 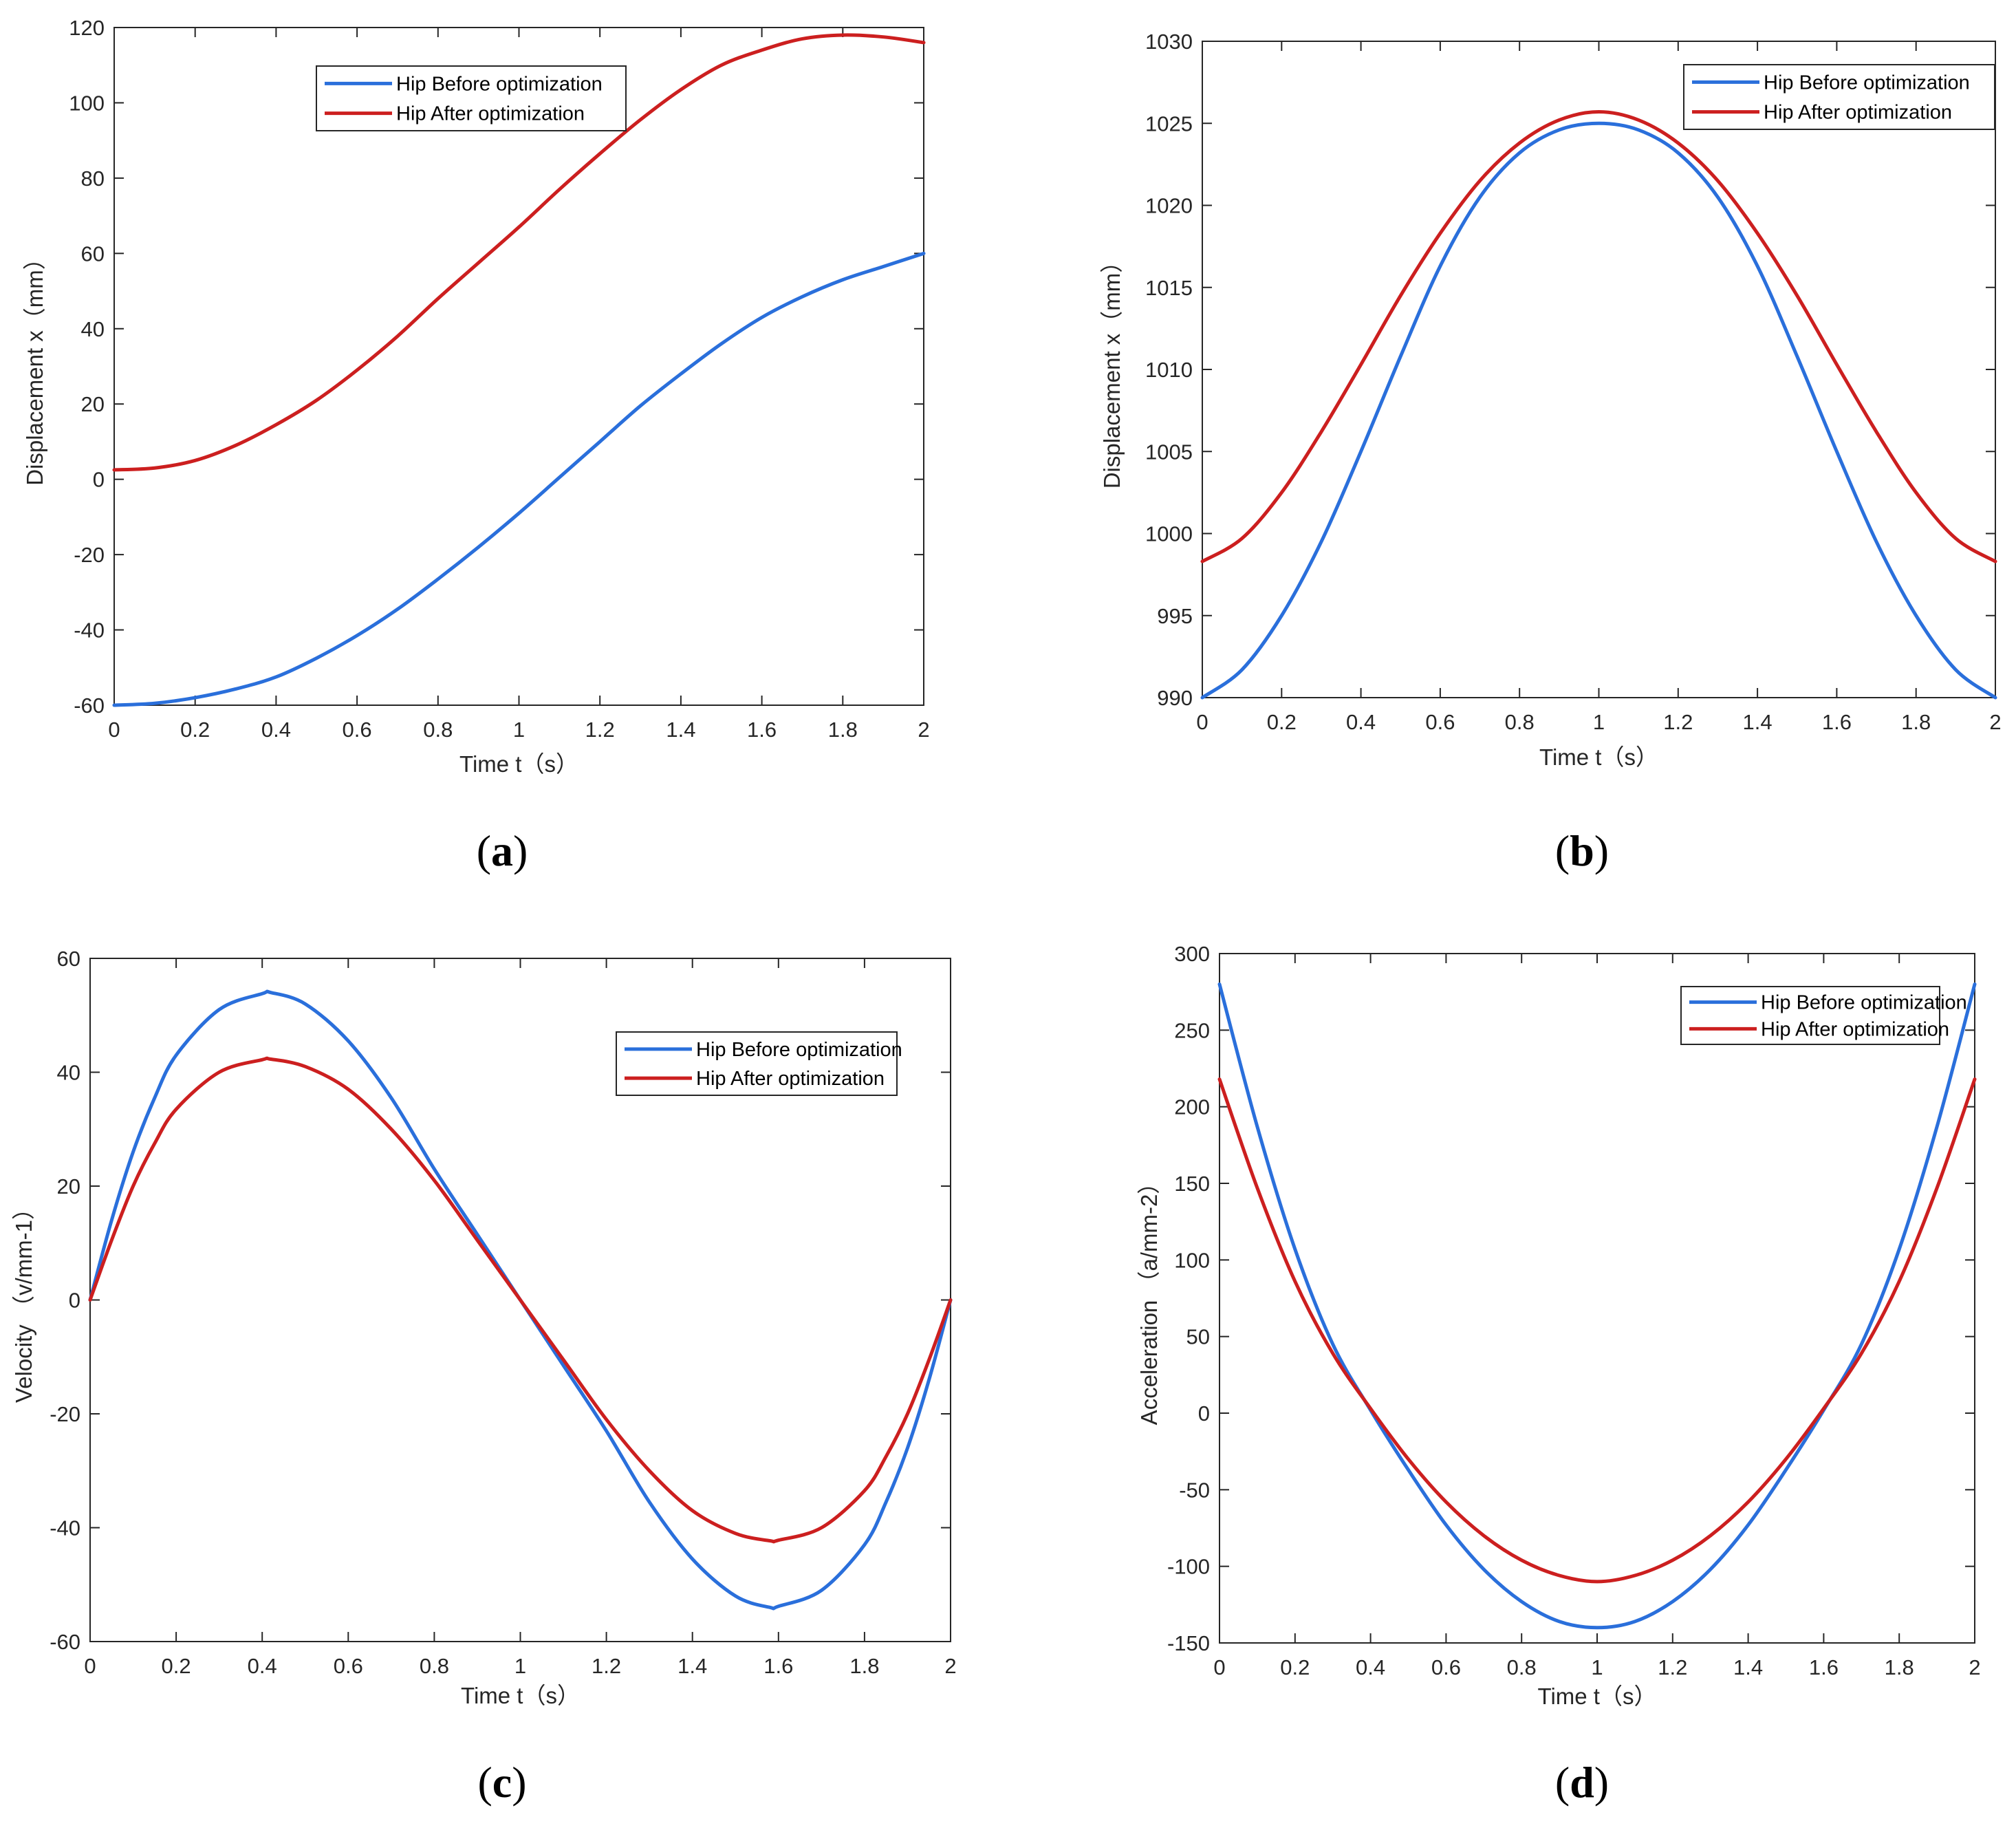 I want to click on y-tick-label: 1005, so click(x=1169, y=452).